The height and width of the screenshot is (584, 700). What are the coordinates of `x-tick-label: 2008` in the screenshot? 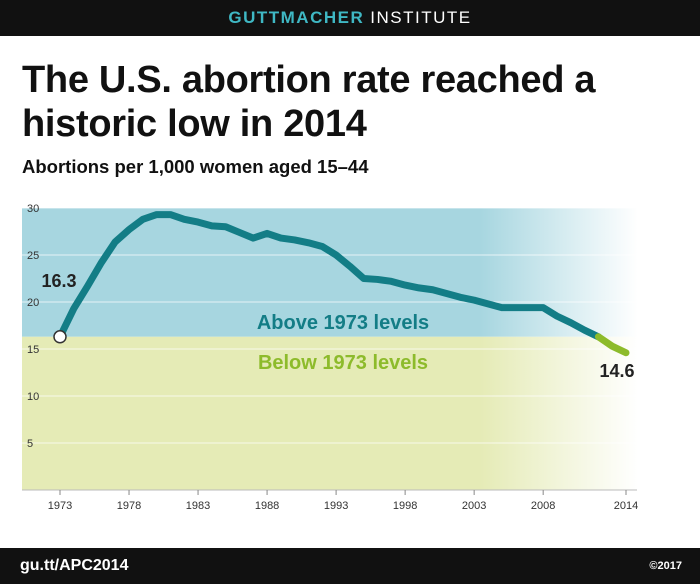 It's located at (543, 506).